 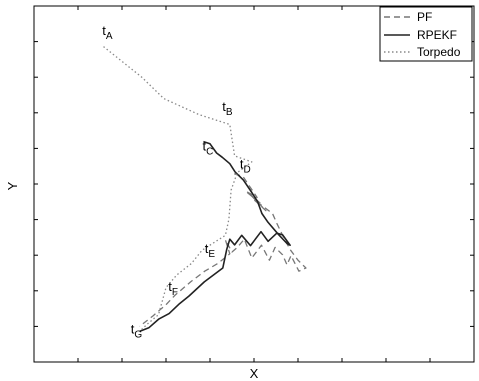 What do you see at coordinates (12, 185) in the screenshot?
I see `y-axis-label: Y` at bounding box center [12, 185].